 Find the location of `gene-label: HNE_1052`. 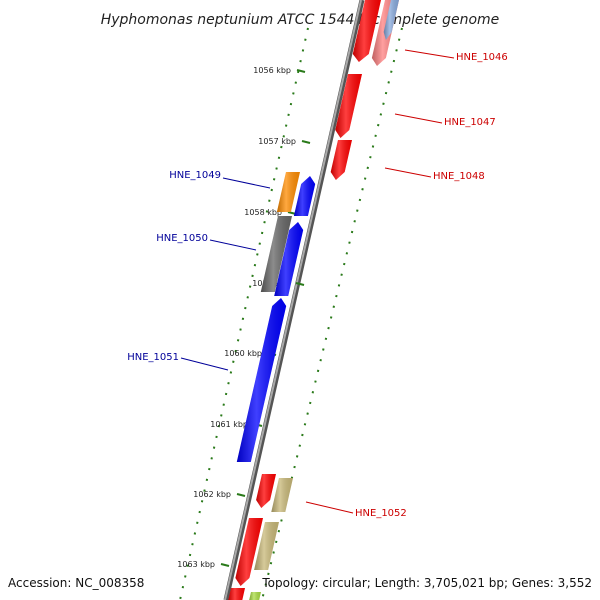

gene-label: HNE_1052 is located at coordinates (381, 513).